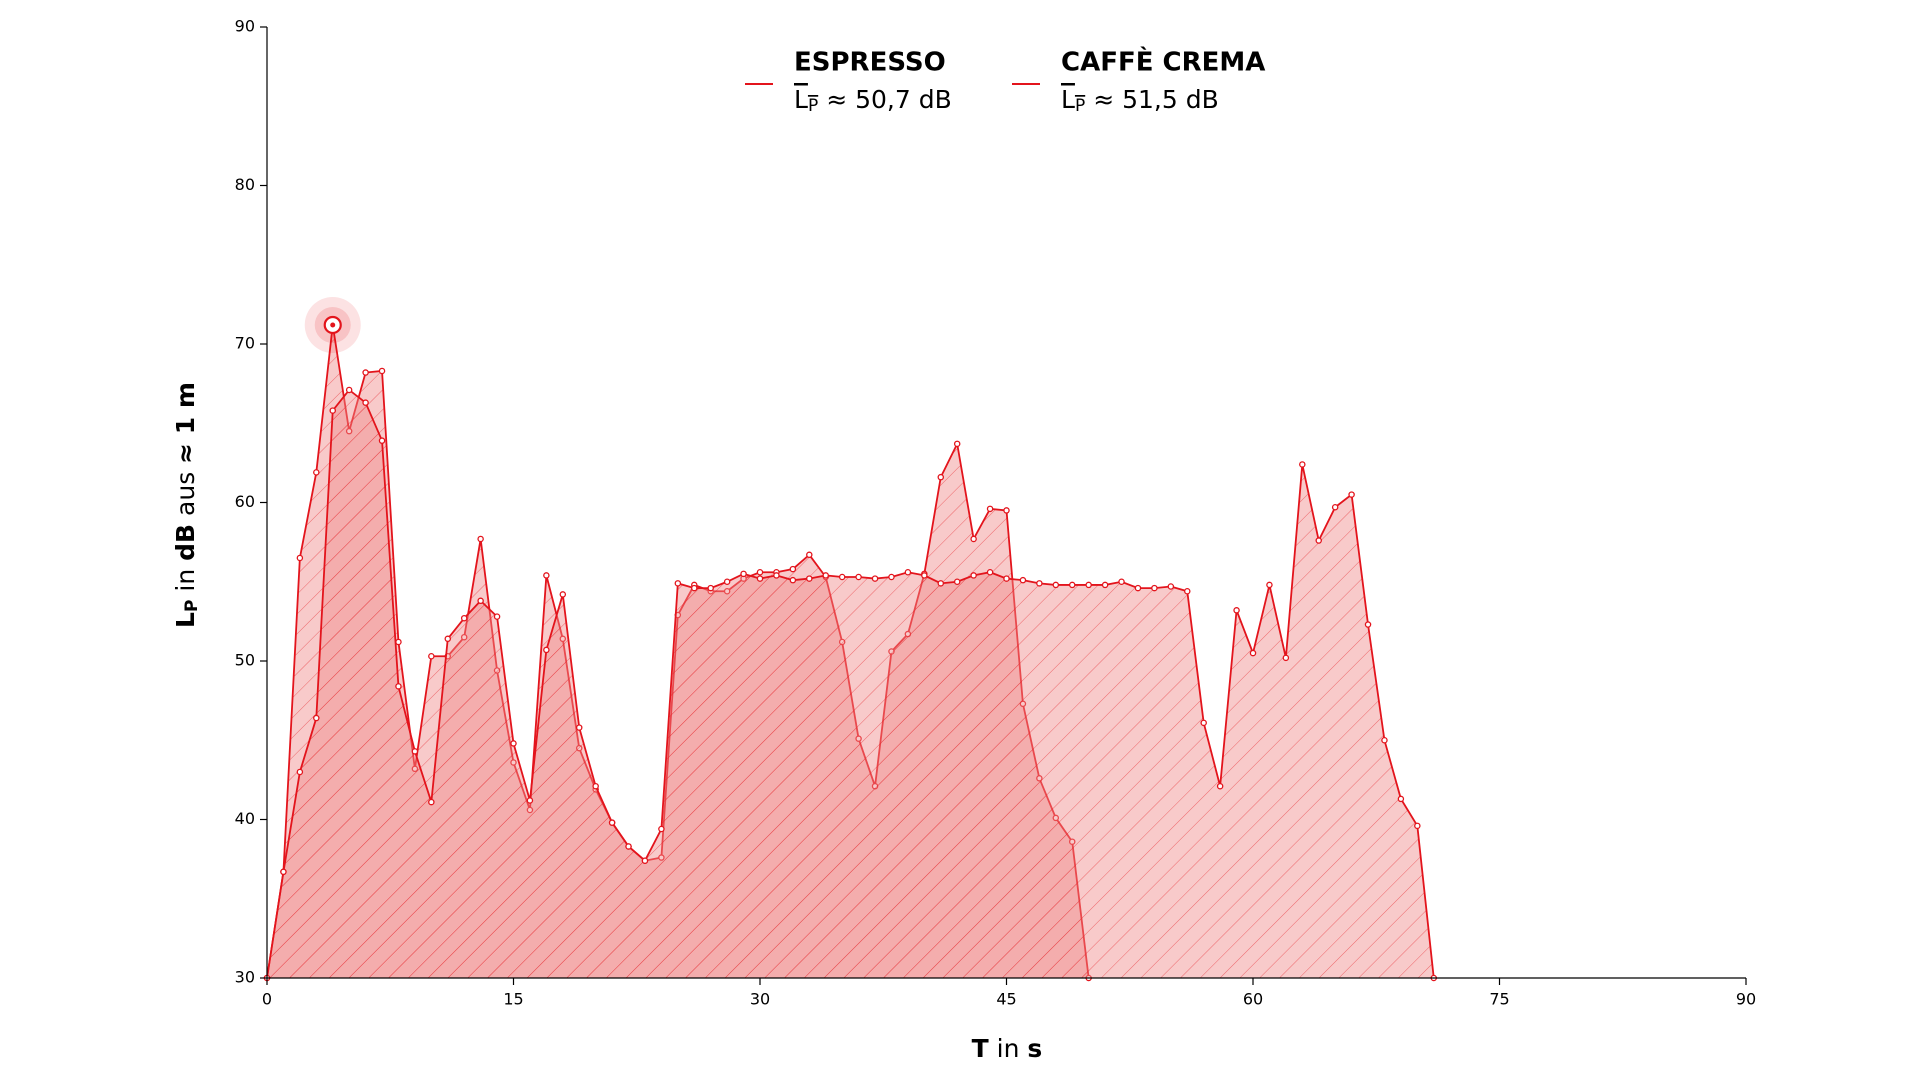  I want to click on legend-name: CAFFÈ CREMA, so click(1163, 62).